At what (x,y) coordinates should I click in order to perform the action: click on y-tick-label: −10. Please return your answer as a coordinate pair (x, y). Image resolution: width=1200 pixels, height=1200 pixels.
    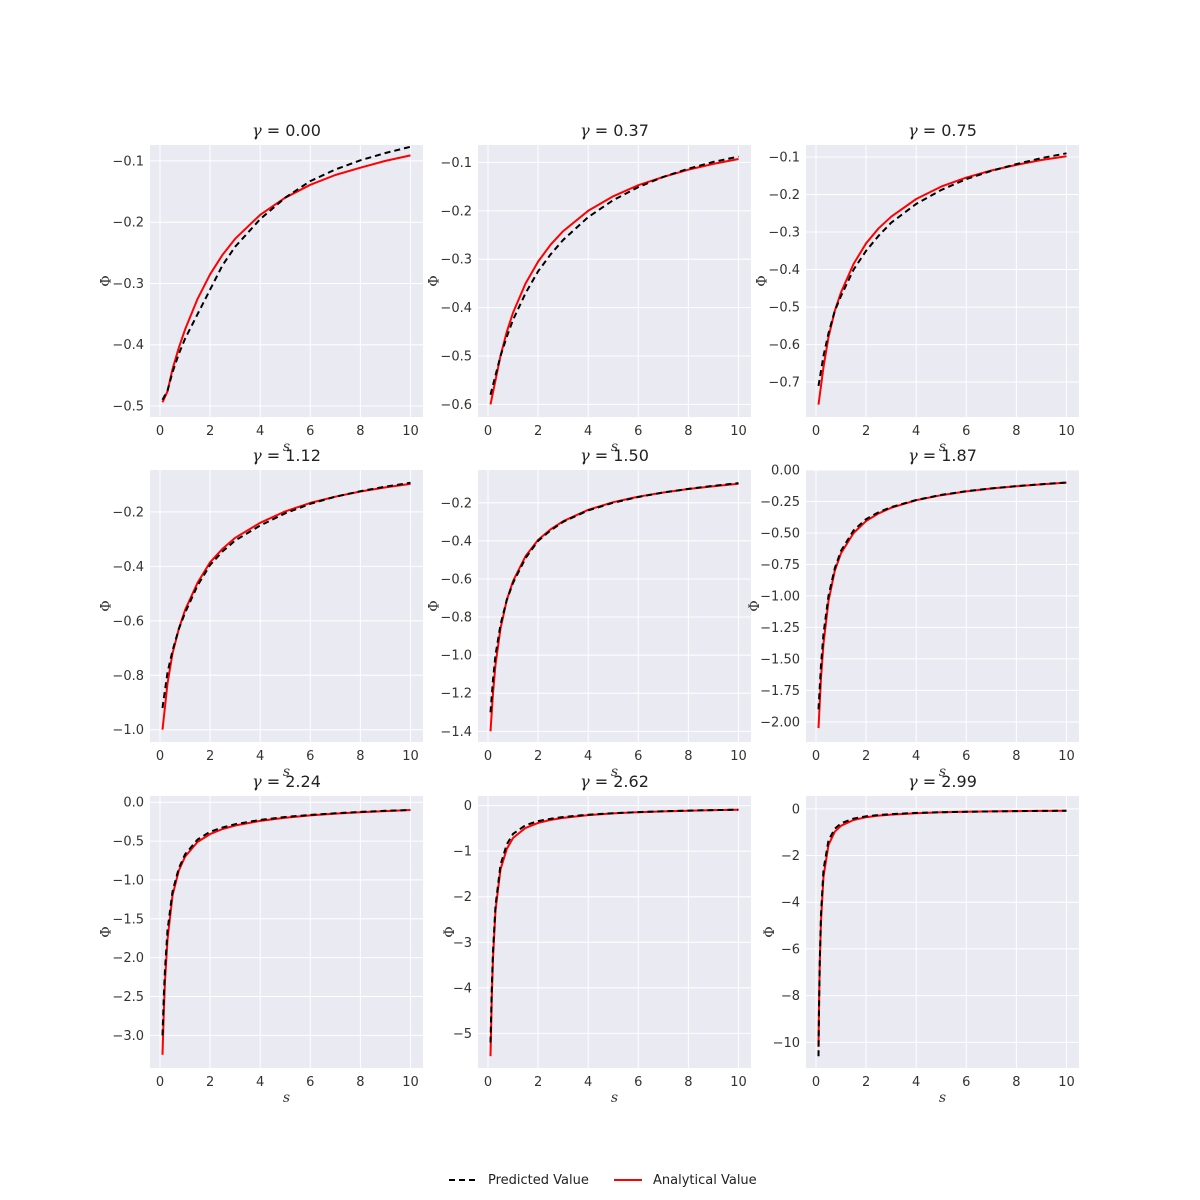
    Looking at the image, I should click on (786, 1043).